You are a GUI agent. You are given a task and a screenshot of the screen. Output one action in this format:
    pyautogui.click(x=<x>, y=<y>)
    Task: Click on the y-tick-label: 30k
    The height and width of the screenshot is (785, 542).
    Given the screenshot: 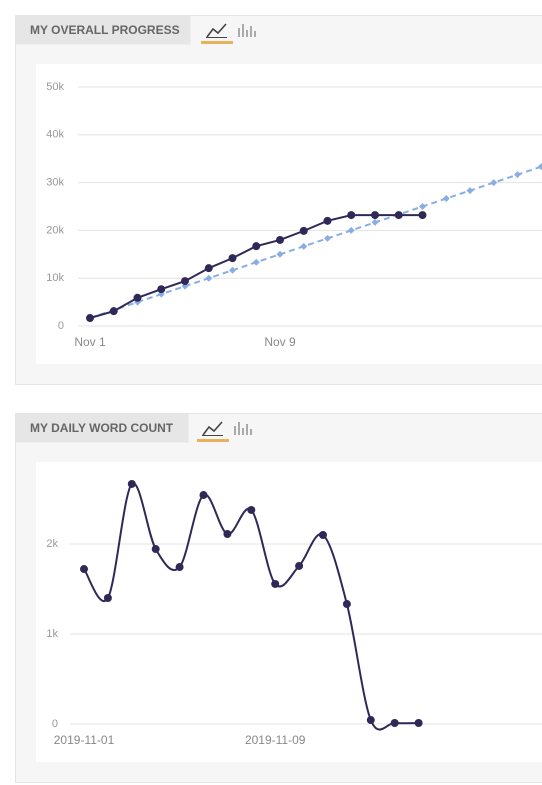 What is the action you would take?
    pyautogui.click(x=55, y=183)
    